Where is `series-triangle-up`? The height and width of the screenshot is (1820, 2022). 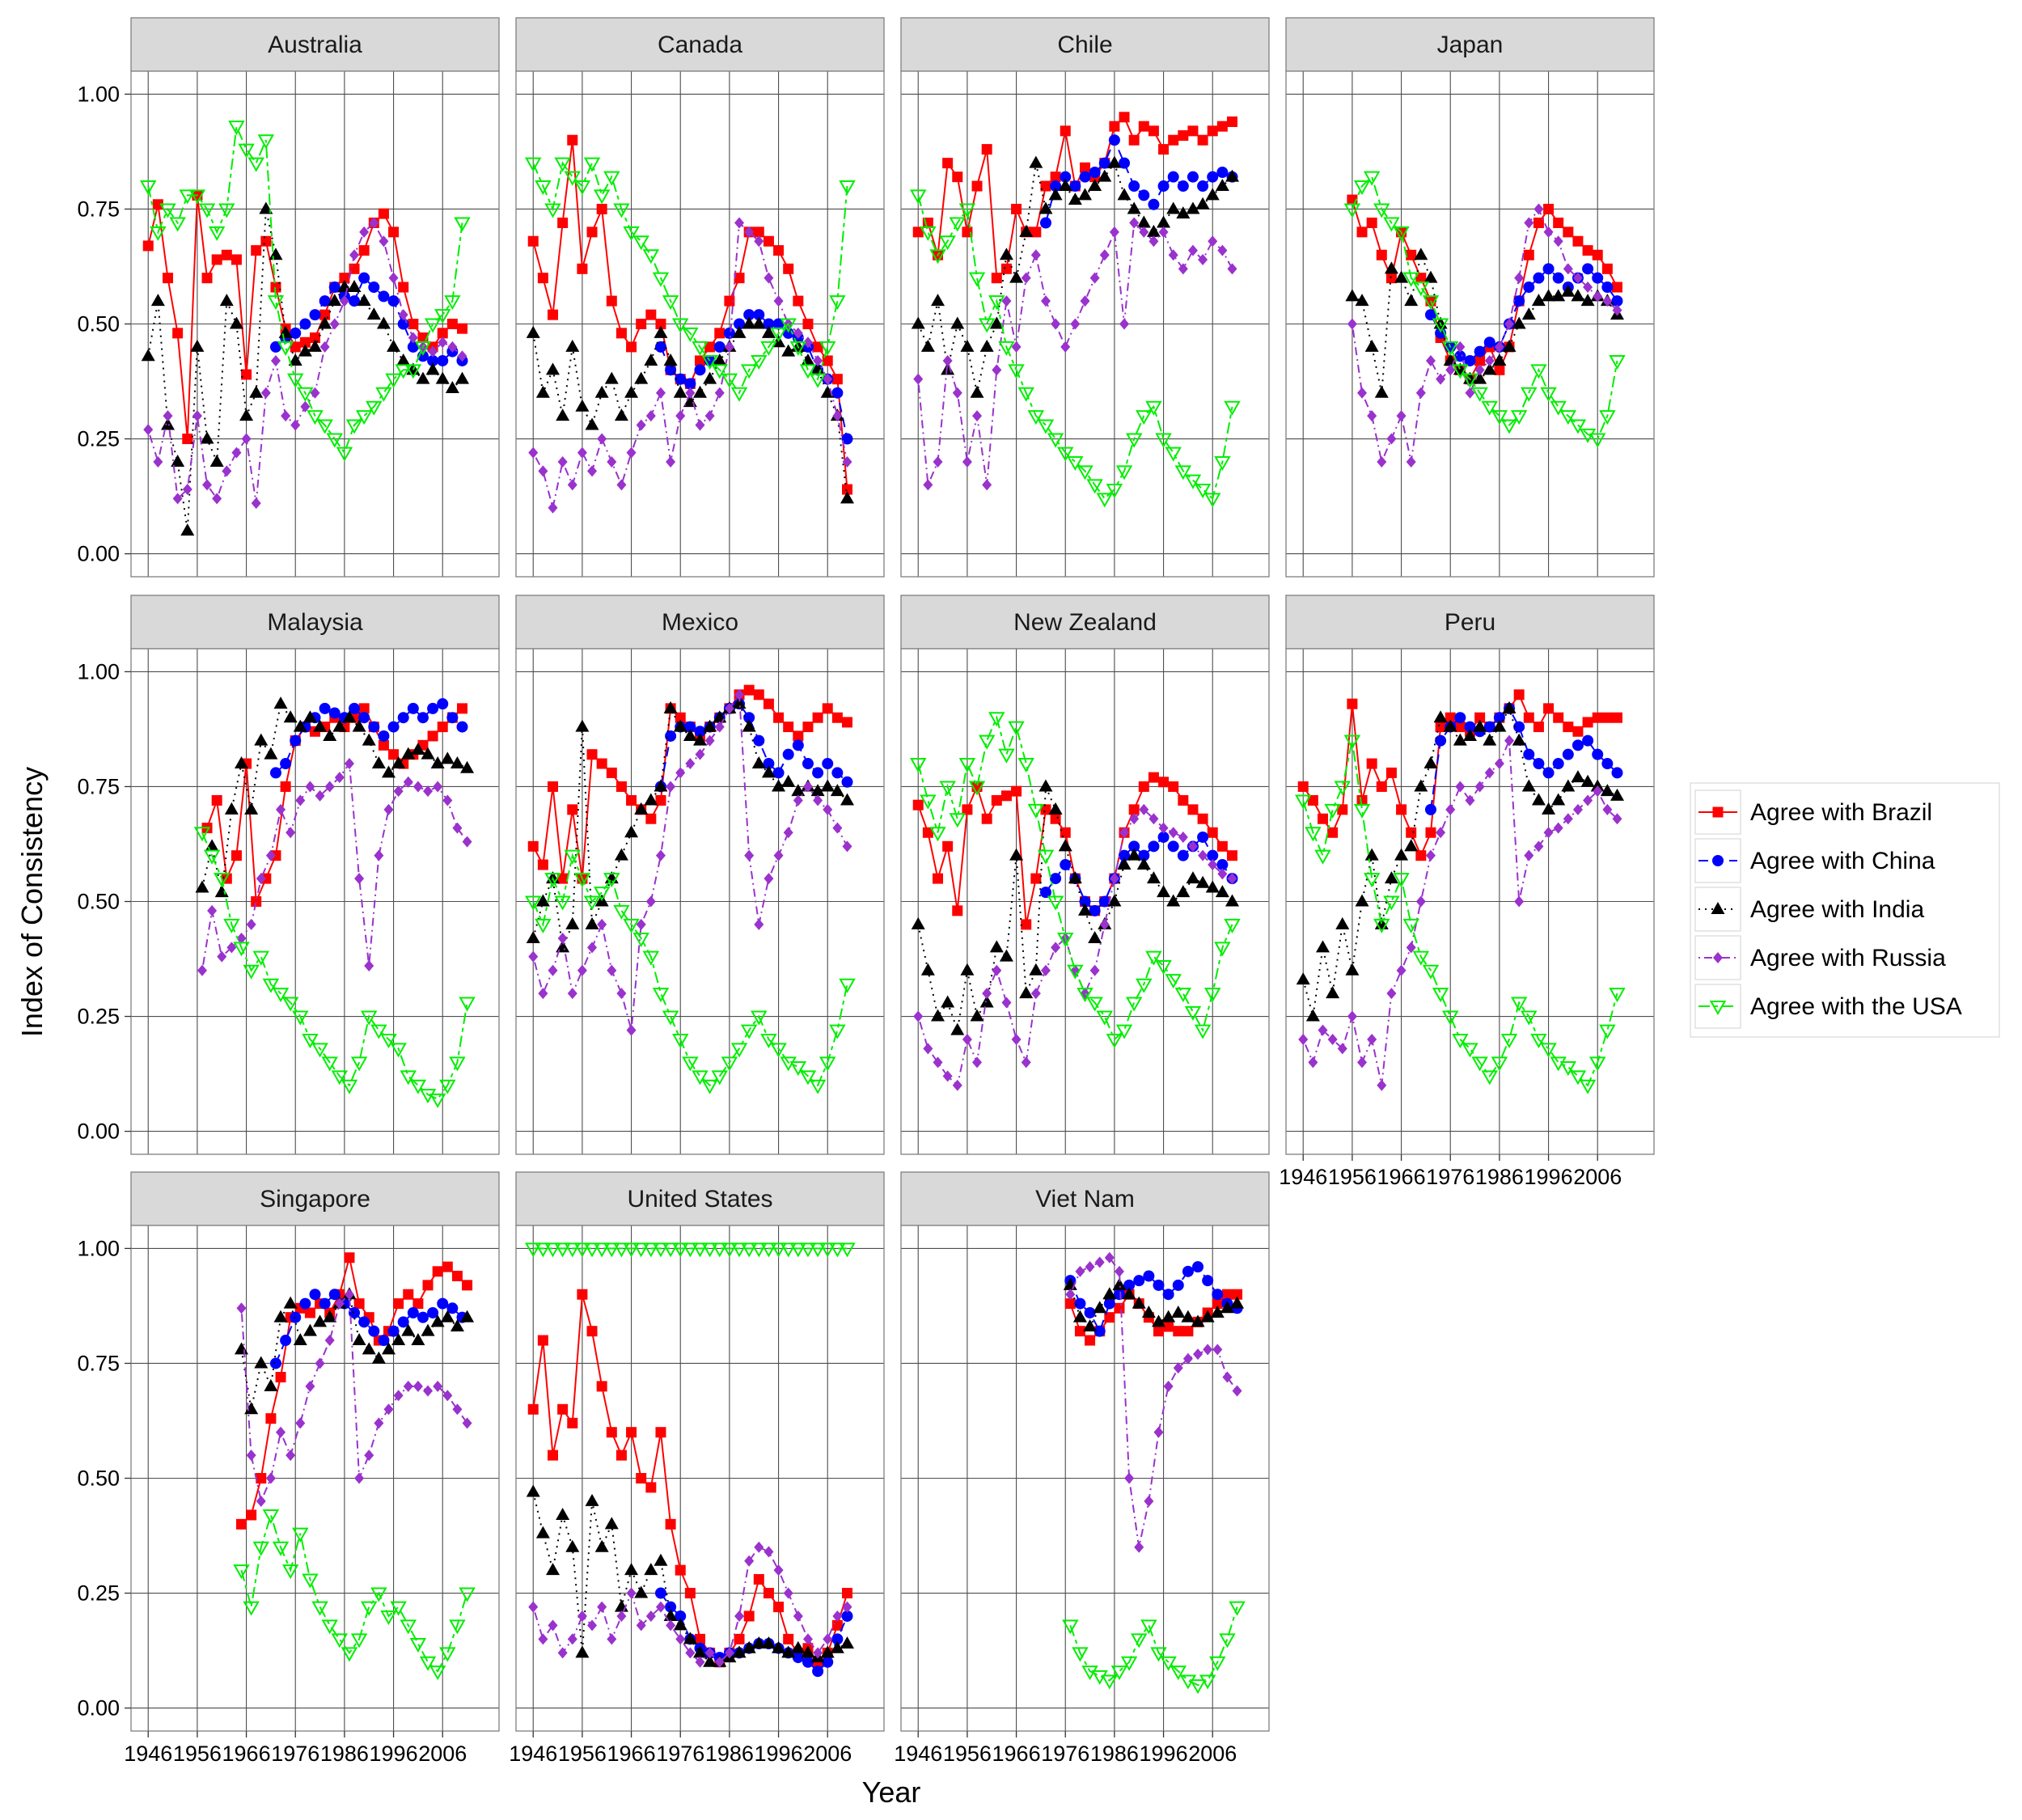
series-triangle-up is located at coordinates (1154, 1304).